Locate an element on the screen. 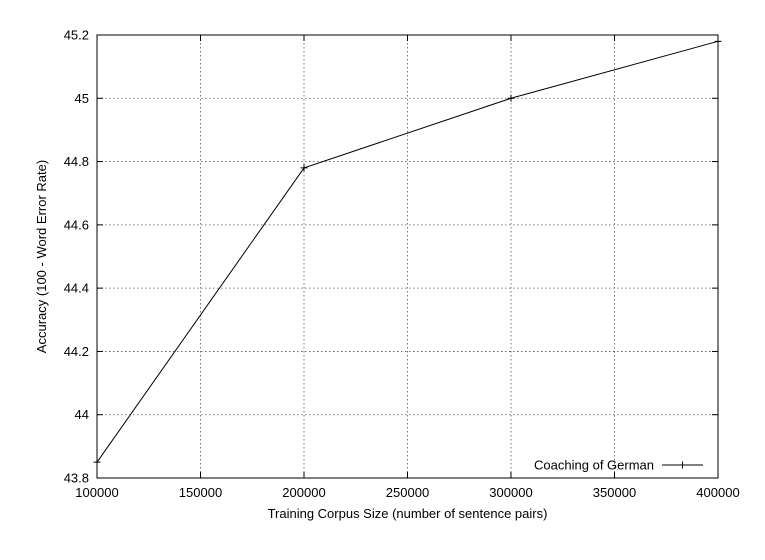 The height and width of the screenshot is (560, 765). x-tick-label: 100000 is located at coordinates (96, 492).